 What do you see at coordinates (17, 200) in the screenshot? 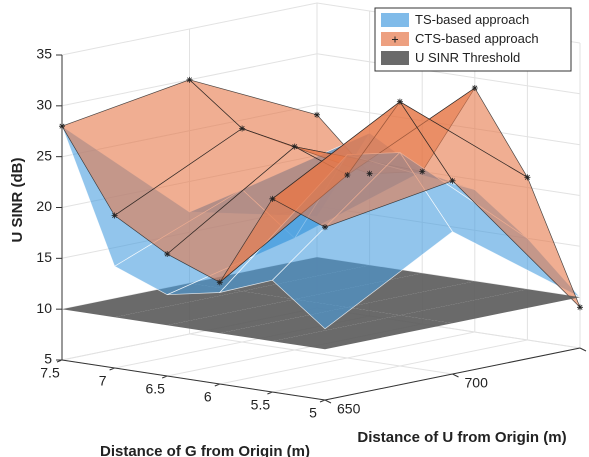
I see `z-axis-label: U SINR (dB)` at bounding box center [17, 200].